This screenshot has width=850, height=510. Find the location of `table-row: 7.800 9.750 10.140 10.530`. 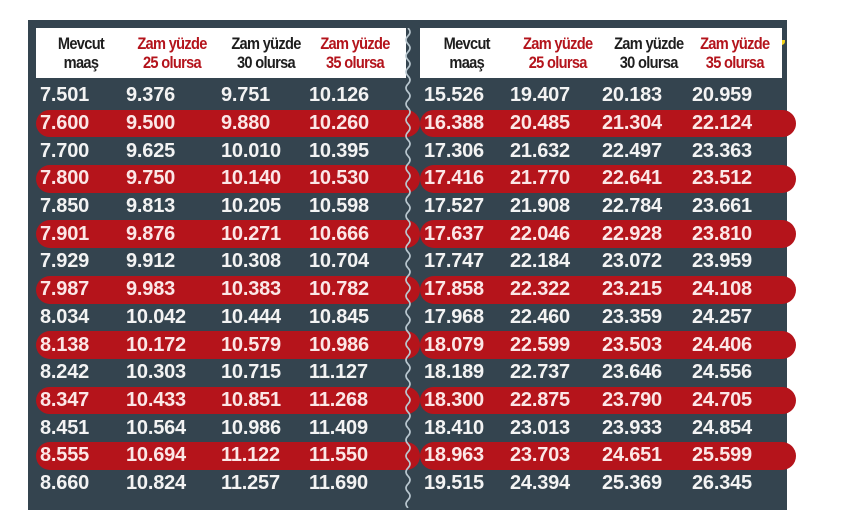

table-row: 7.800 9.750 10.140 10.530 is located at coordinates (228, 179).